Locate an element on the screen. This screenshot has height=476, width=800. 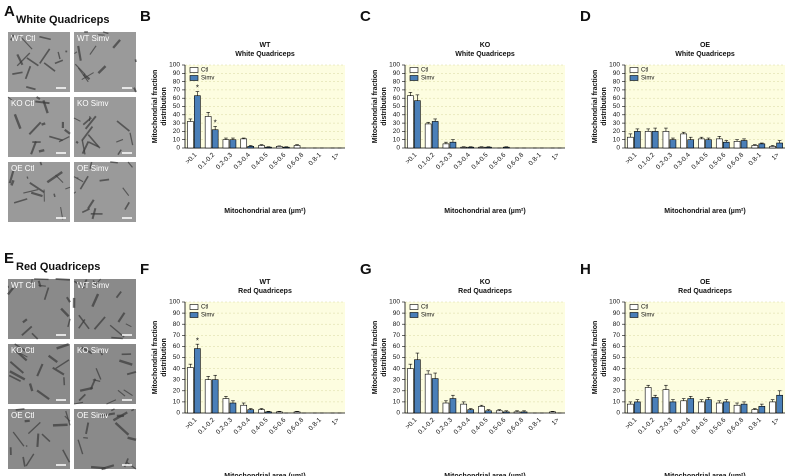
legend-swatch is located at coordinates (634, 70).